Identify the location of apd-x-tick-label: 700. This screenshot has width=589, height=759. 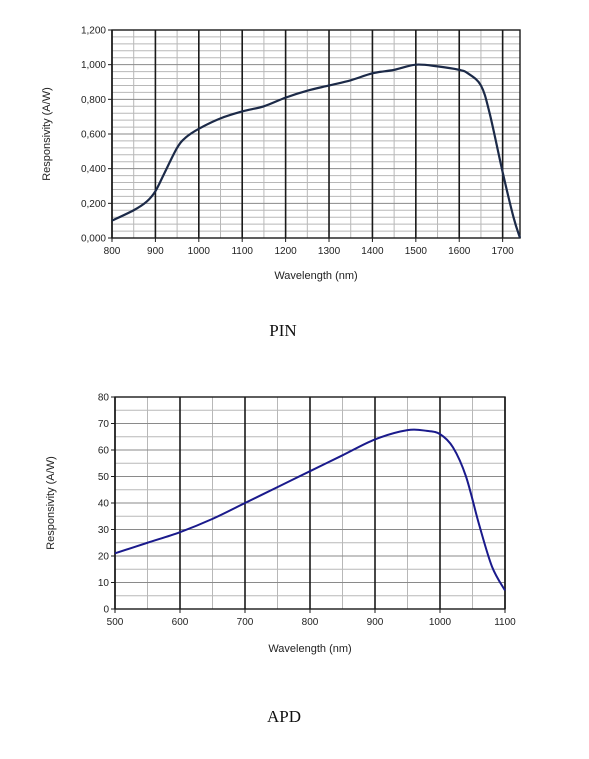
(245, 622).